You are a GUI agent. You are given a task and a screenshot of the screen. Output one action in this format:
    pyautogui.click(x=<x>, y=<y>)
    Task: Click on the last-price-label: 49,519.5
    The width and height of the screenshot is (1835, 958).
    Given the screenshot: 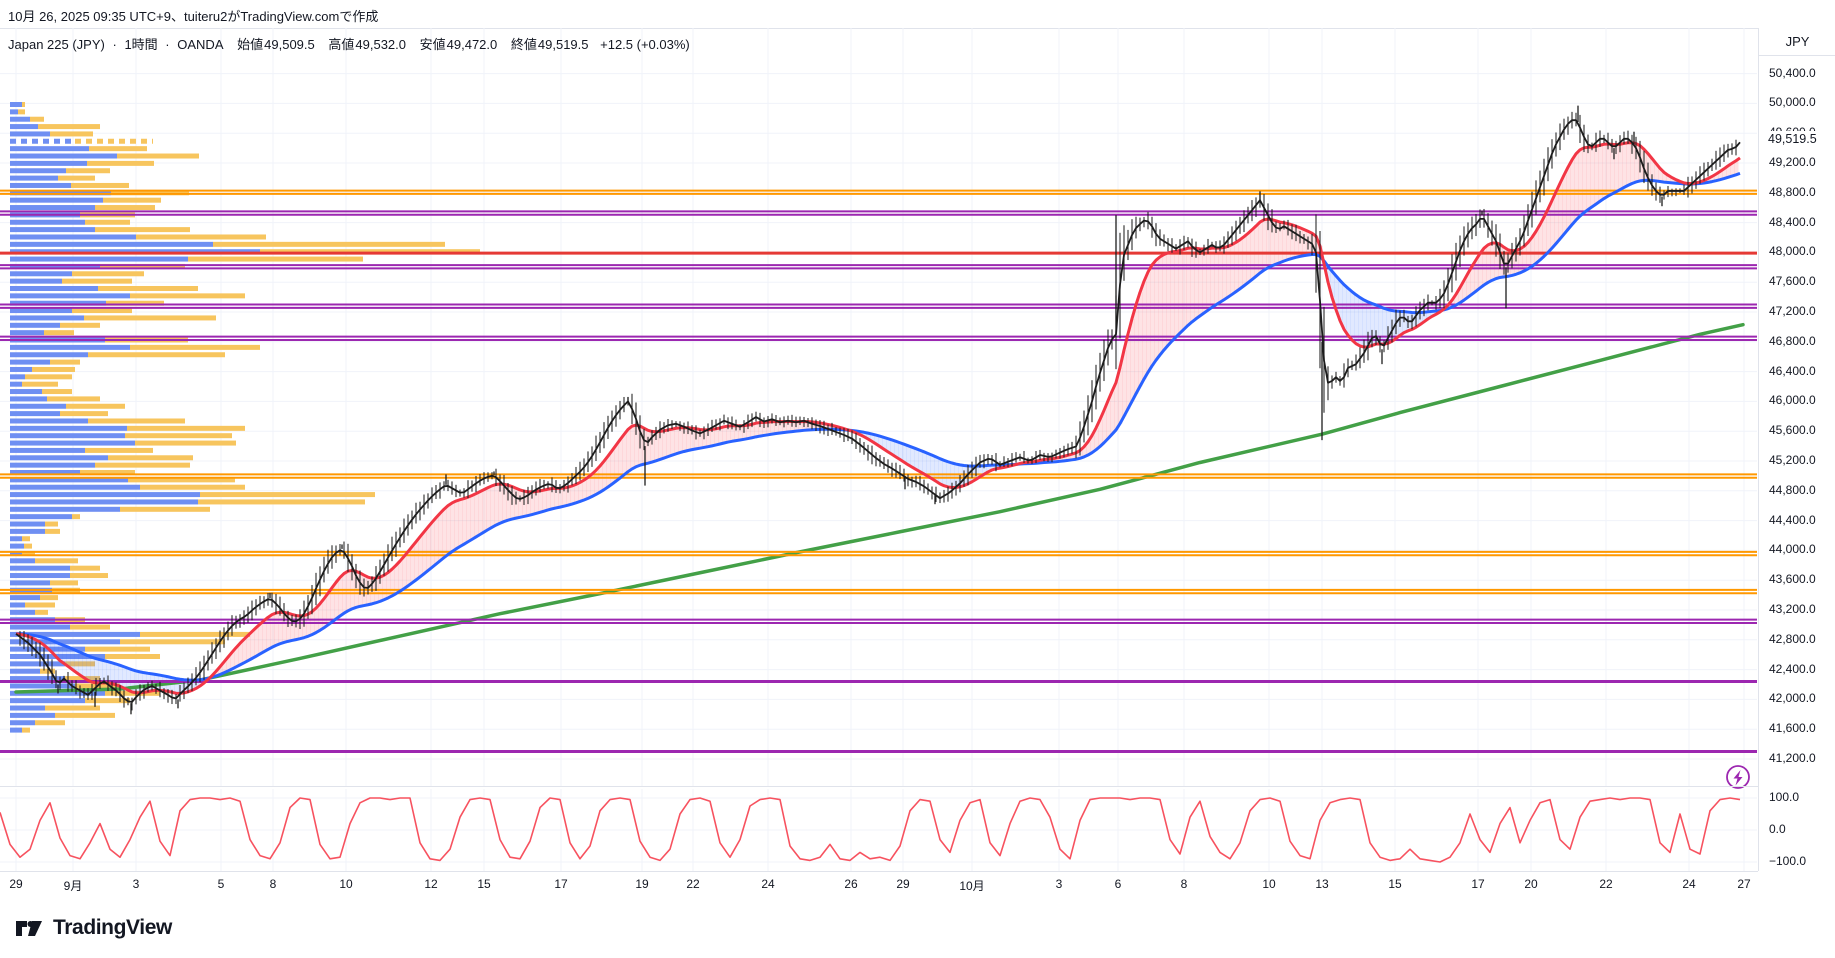 What is the action you would take?
    pyautogui.click(x=1797, y=139)
    